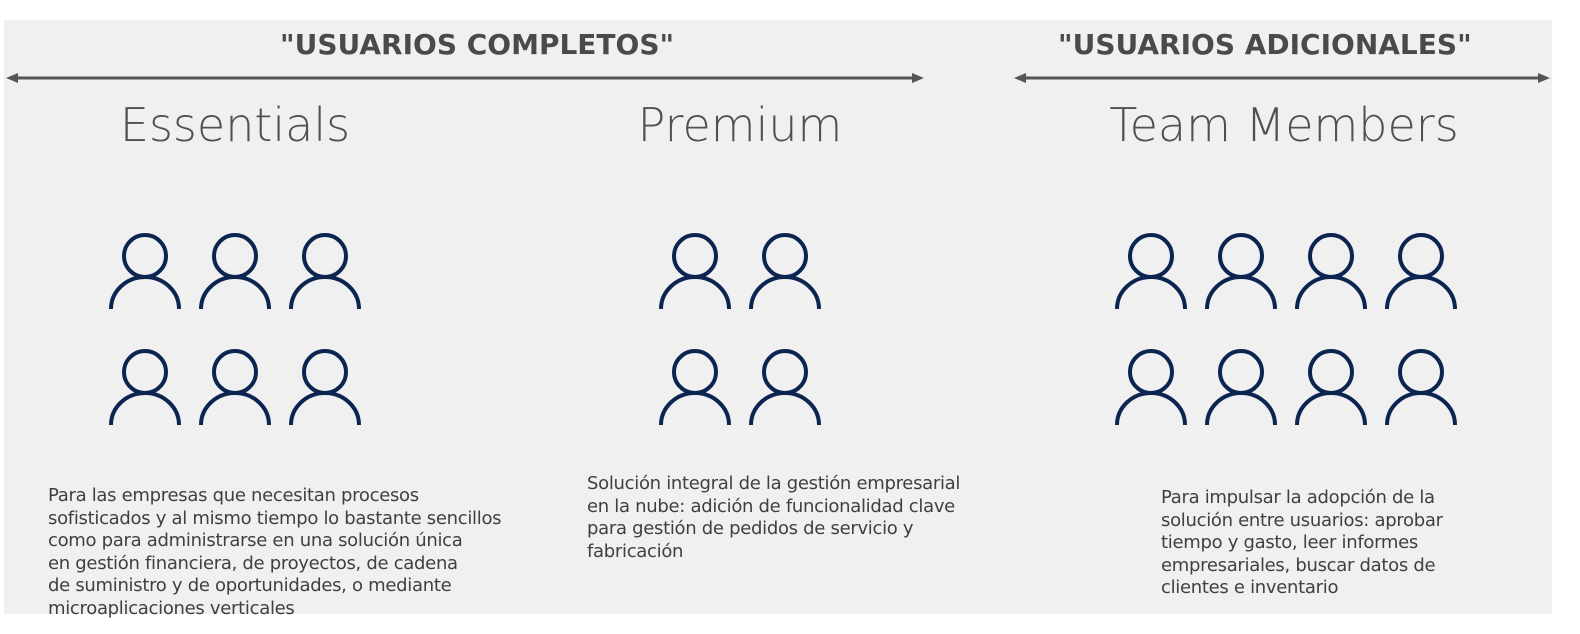 This screenshot has width=1580, height=634. I want to click on user-grid-team-members, so click(1286, 329).